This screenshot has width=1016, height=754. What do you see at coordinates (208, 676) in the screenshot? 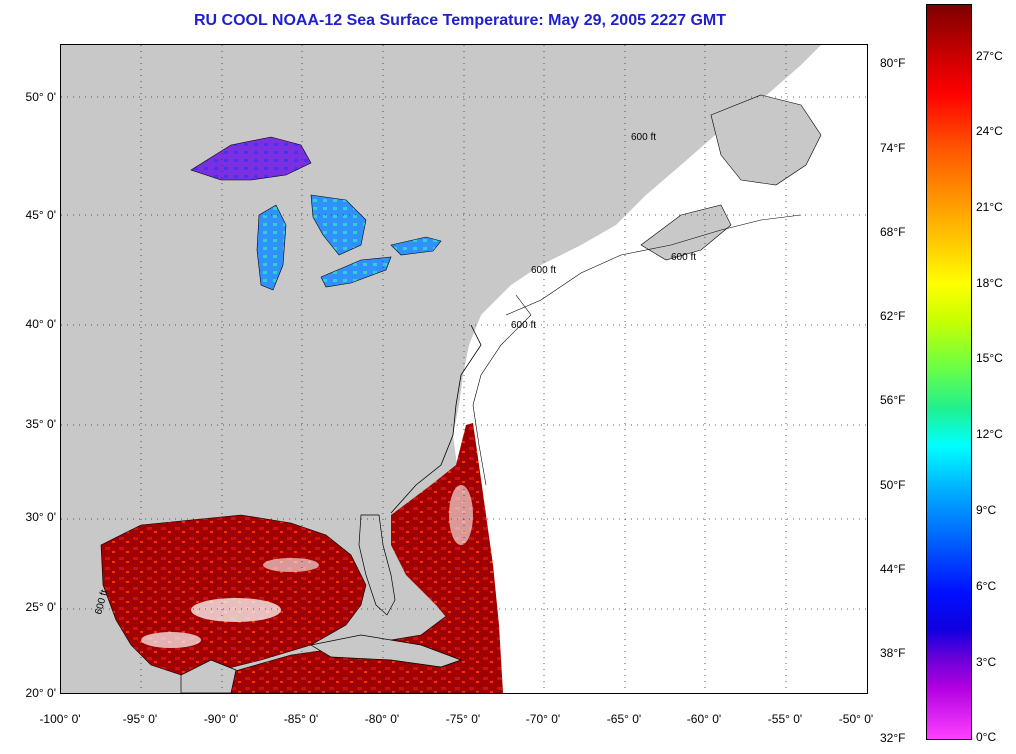
I see `yucatan` at bounding box center [208, 676].